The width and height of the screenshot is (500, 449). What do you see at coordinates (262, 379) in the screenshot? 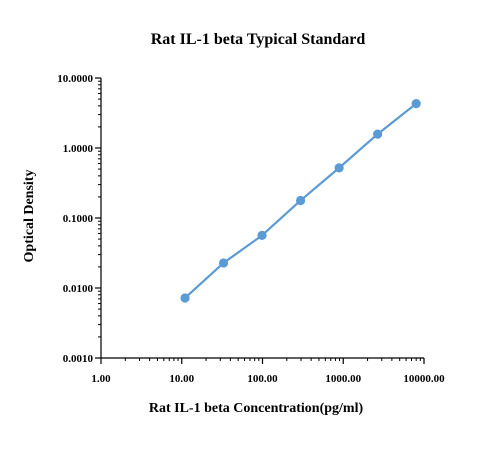
I see `x-tick-label: 100.00` at bounding box center [262, 379].